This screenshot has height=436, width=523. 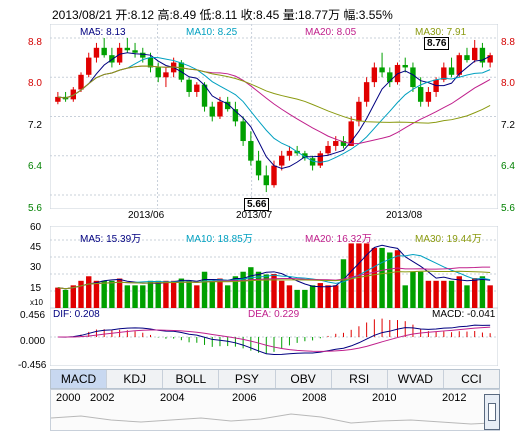 What do you see at coordinates (454, 398) in the screenshot?
I see `timeline-year-2012: 2012` at bounding box center [454, 398].